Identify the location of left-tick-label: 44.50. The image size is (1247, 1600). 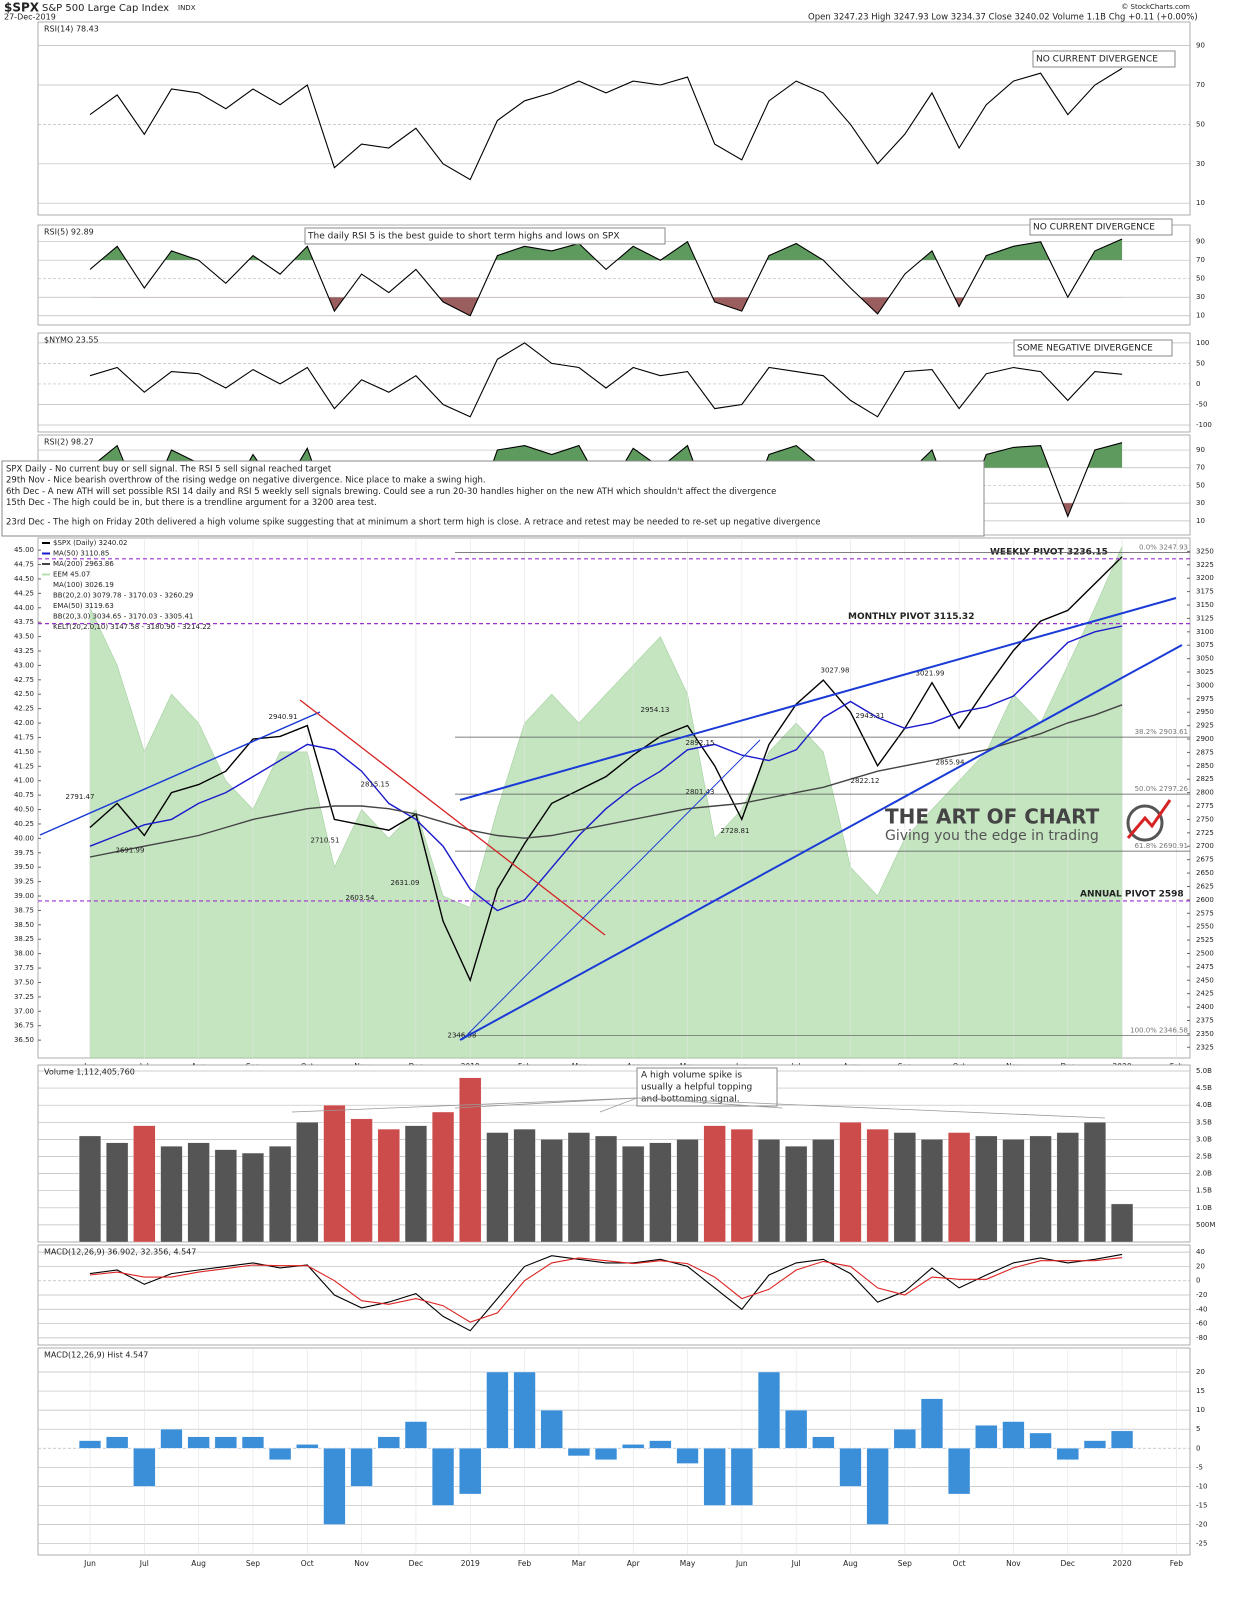
(24, 579).